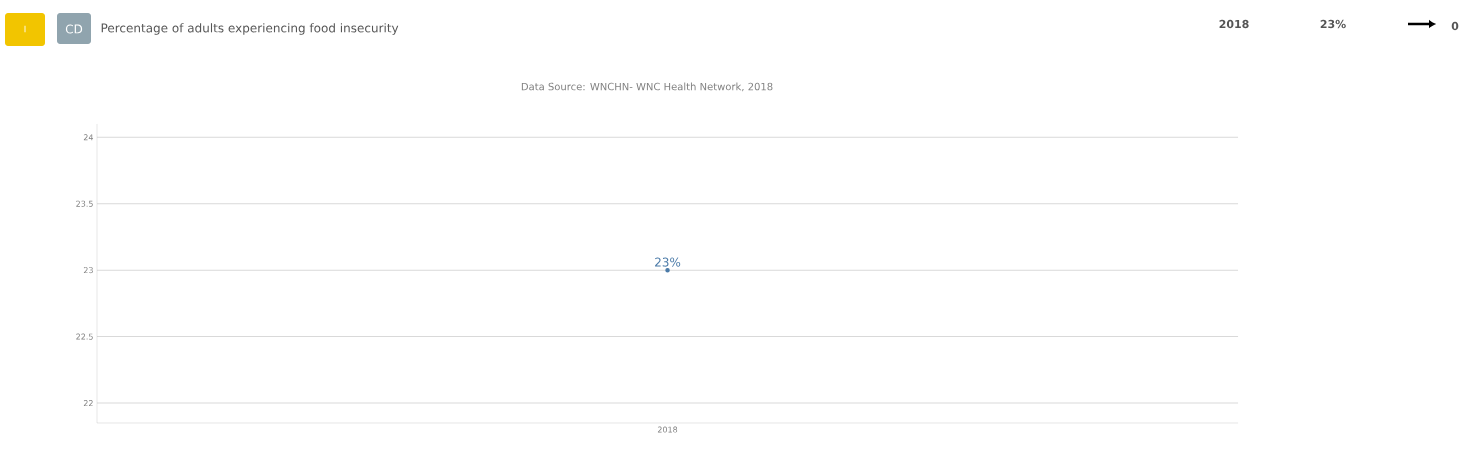  What do you see at coordinates (88, 403) in the screenshot?
I see `y-tick-label: 22` at bounding box center [88, 403].